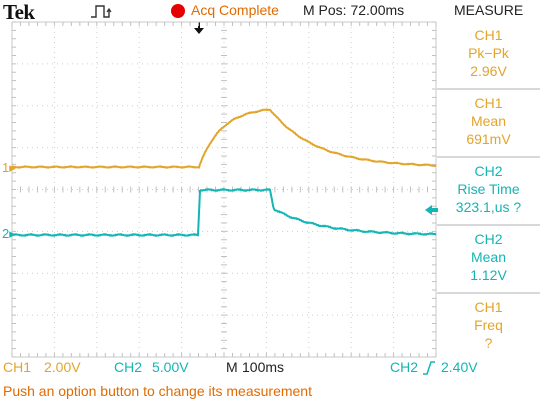 This screenshot has width=540, height=404. I want to click on measurement-slot-3: CH2 Rise Time 323.1,us ?, so click(488, 191).